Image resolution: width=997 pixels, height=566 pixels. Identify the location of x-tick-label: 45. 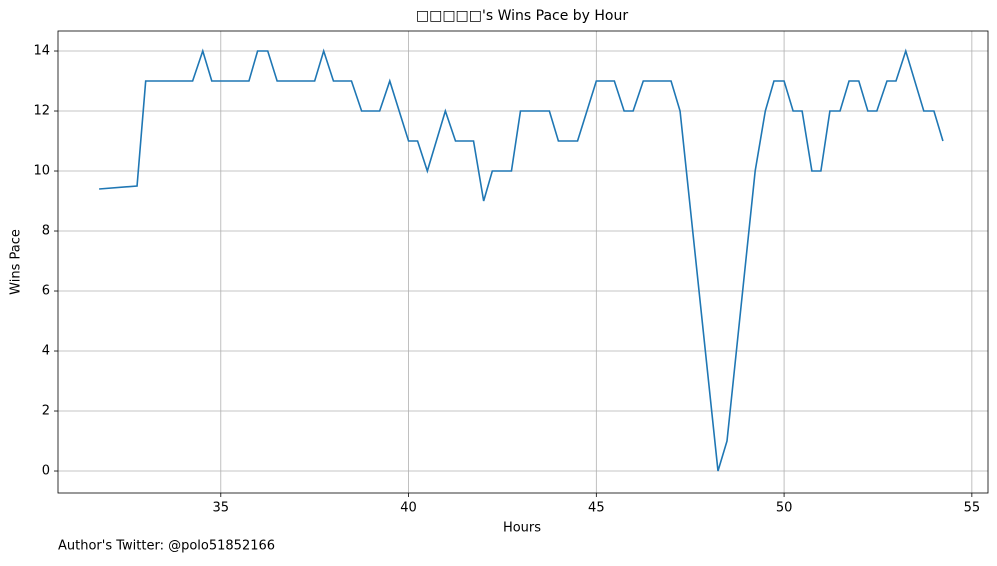
(596, 508).